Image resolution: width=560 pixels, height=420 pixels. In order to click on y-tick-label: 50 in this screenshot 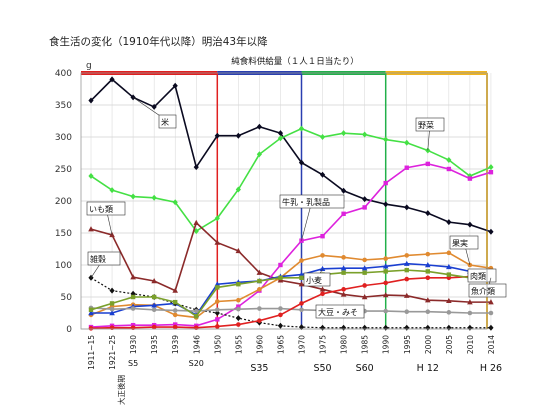, I will do `click(67, 298)`.